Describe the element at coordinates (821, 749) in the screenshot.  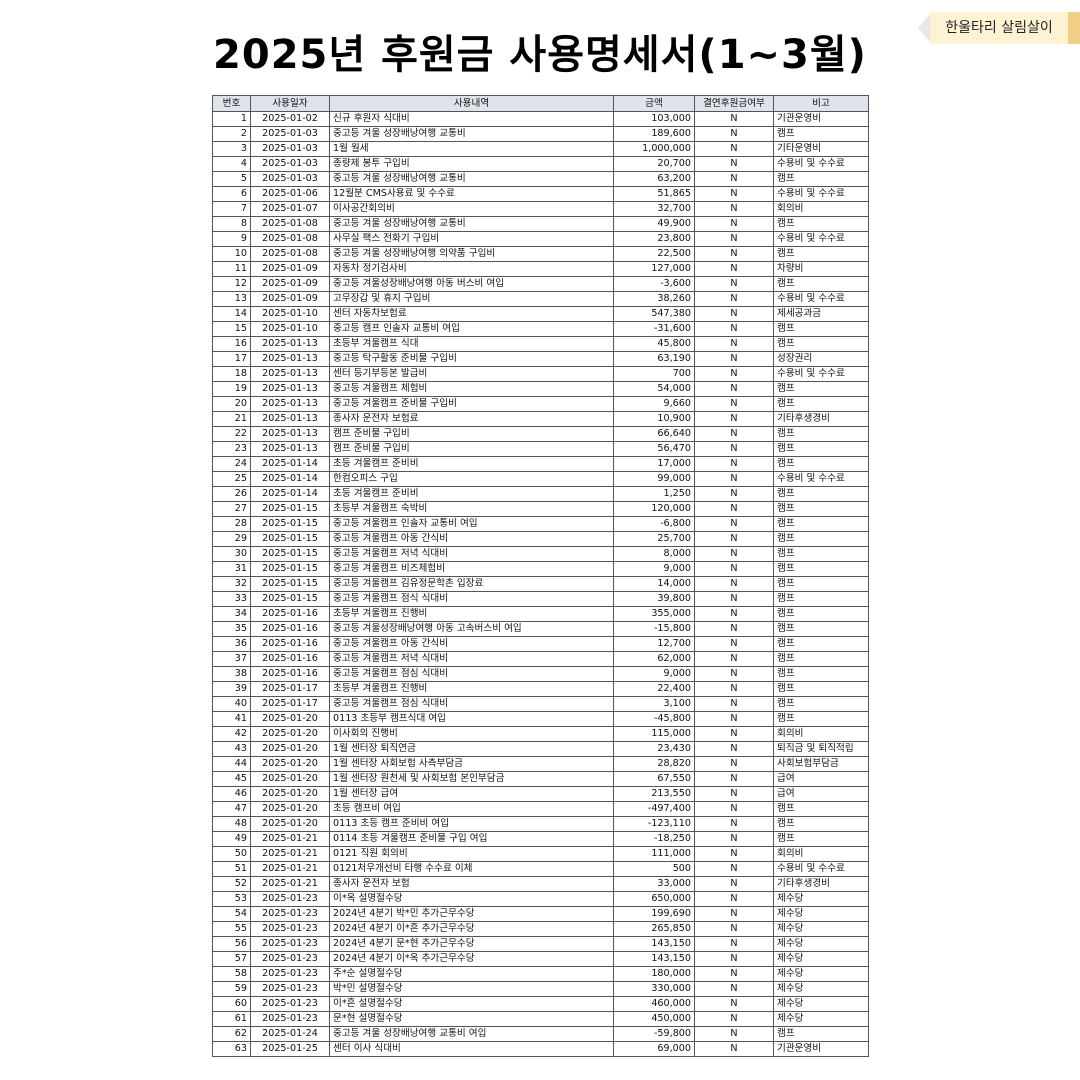
I see `cell-note: 퇴직금 및 퇴직적립` at that location.